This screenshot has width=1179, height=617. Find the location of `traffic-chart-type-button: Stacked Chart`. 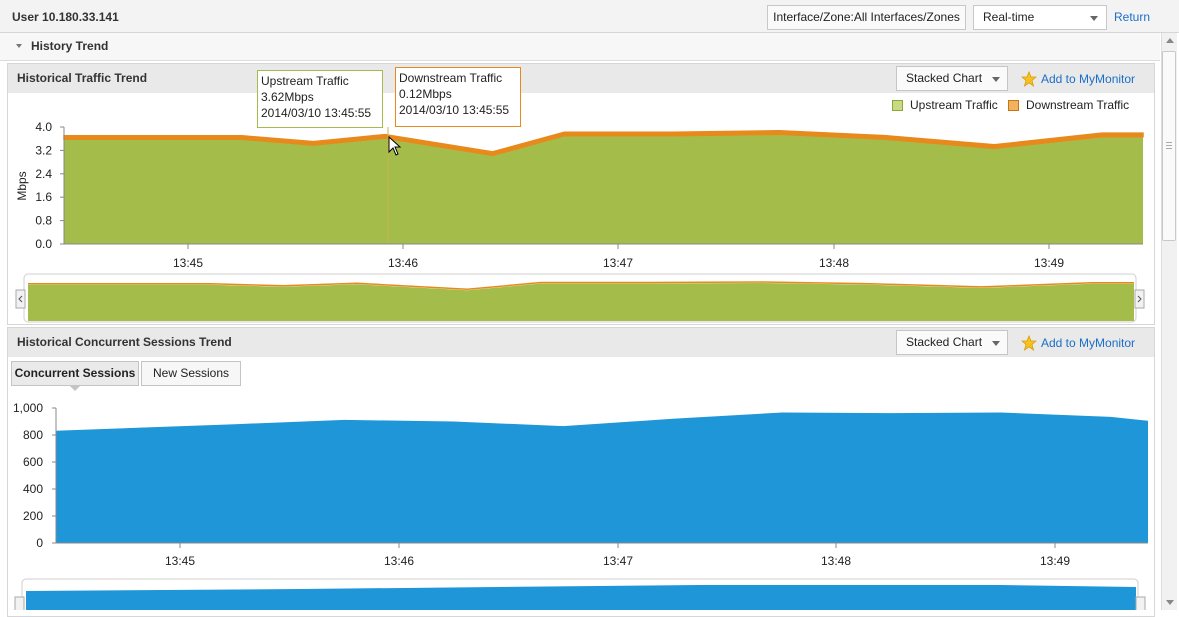

traffic-chart-type-button: Stacked Chart is located at coordinates (952, 78).